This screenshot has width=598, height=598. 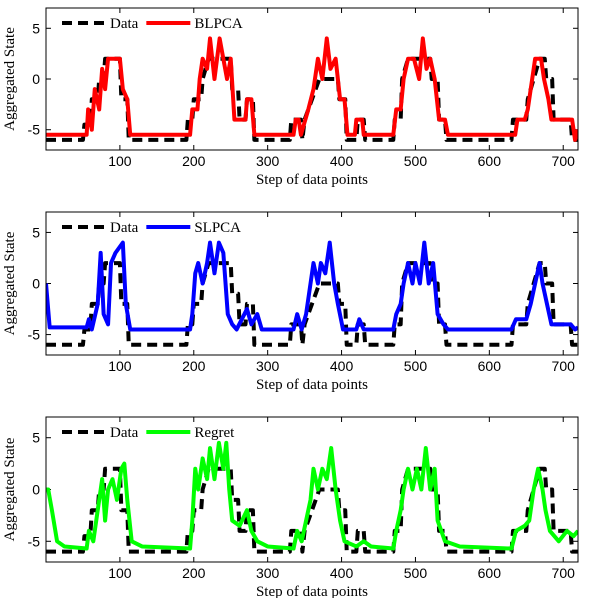 What do you see at coordinates (214, 433) in the screenshot?
I see `legend-label: Regret` at bounding box center [214, 433].